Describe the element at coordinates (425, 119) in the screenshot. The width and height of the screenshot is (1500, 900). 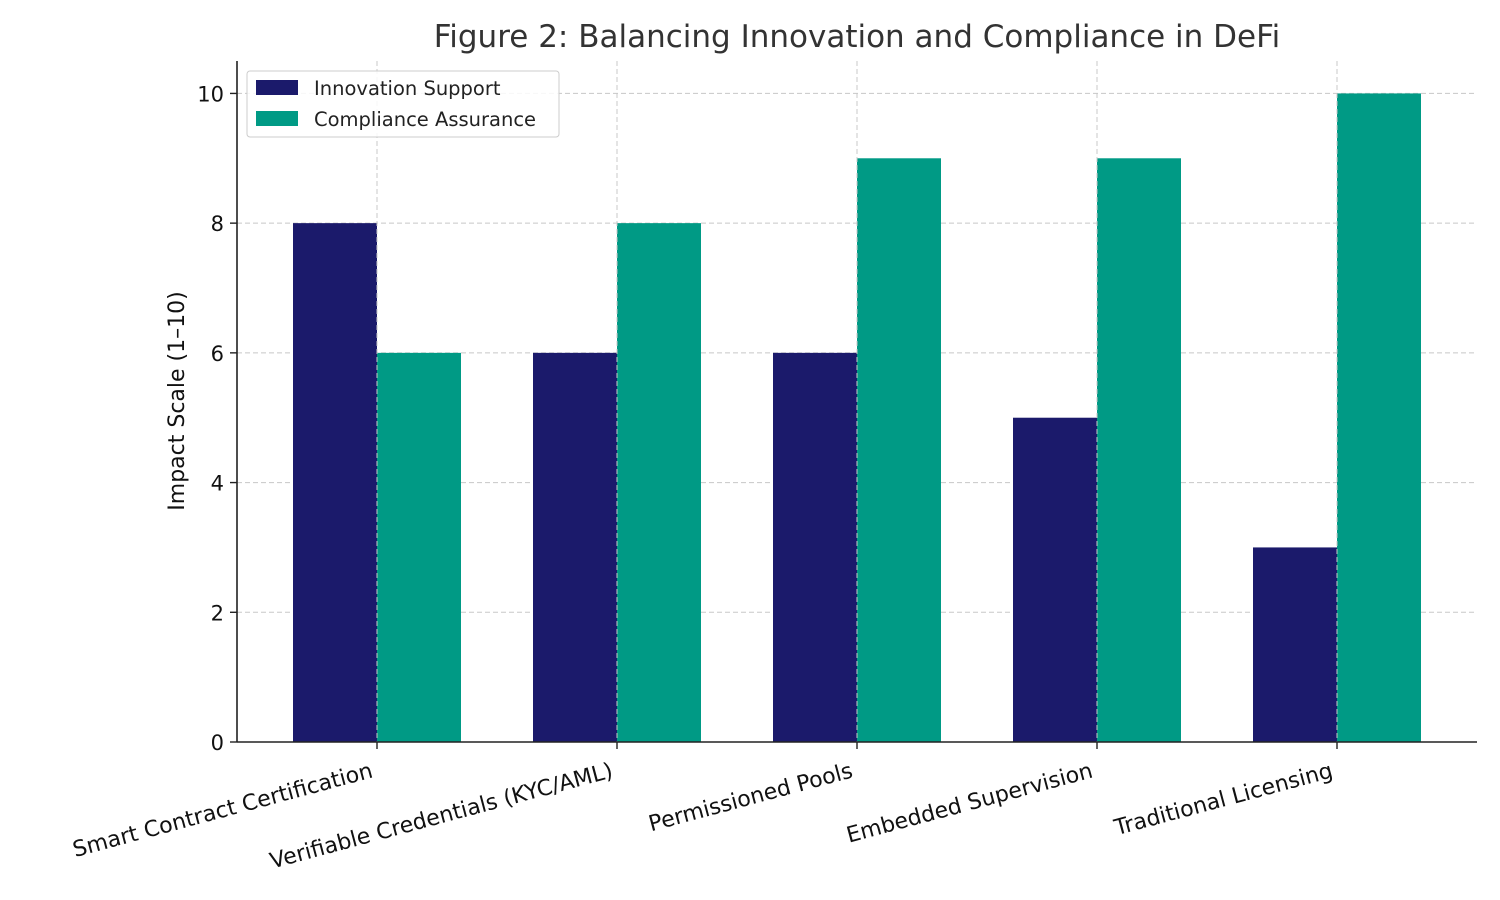
I see `legend-label-compliance: Compliance Assurance` at that location.